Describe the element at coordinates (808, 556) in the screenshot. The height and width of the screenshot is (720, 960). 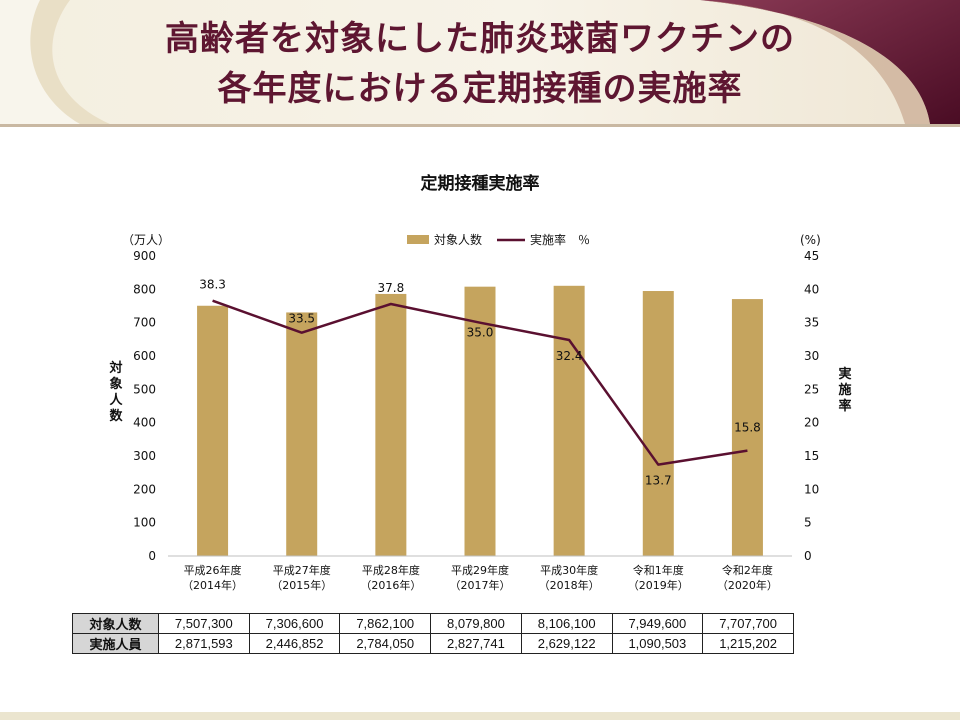
I see `right-tick-label: 0` at that location.